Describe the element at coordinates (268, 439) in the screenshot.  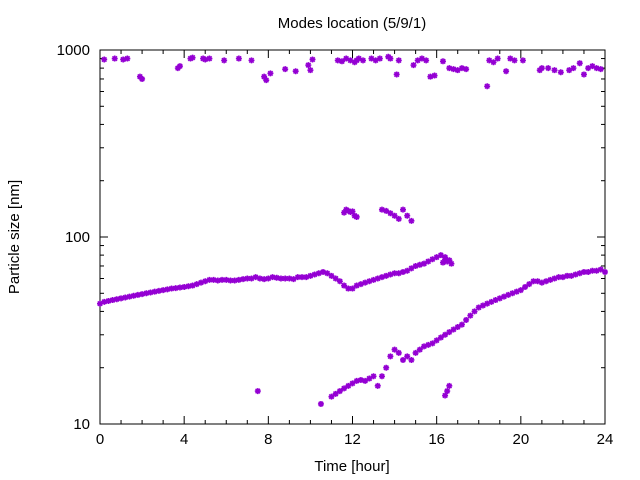
I see `x-tick-label: 8` at that location.